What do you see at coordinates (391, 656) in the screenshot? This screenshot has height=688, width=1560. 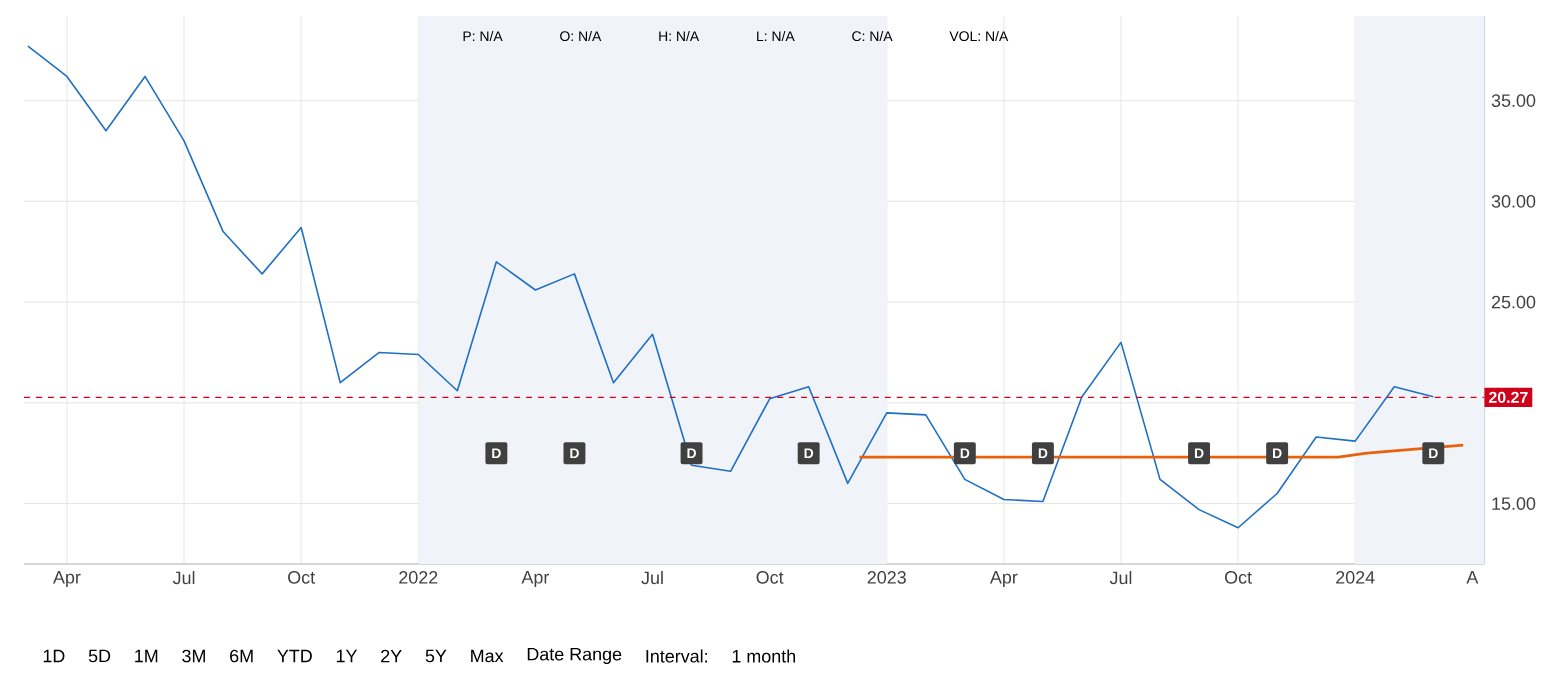 I see `text: 2Y` at bounding box center [391, 656].